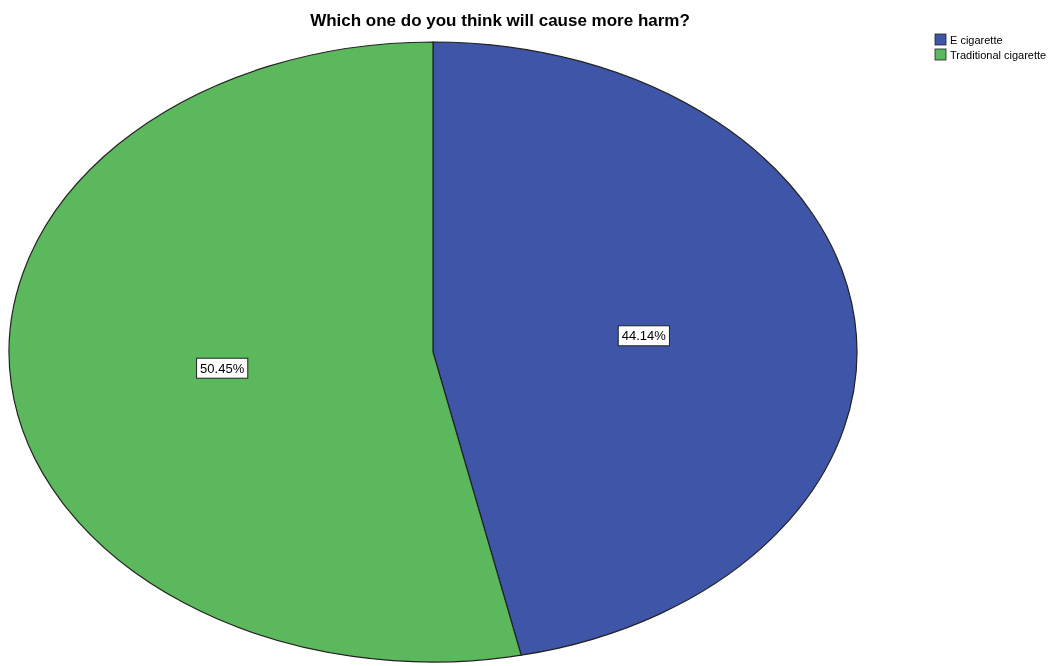 This screenshot has height=666, width=1063. Describe the element at coordinates (500, 20) in the screenshot. I see `chart-title: Which one do you think will cause more harm?` at that location.